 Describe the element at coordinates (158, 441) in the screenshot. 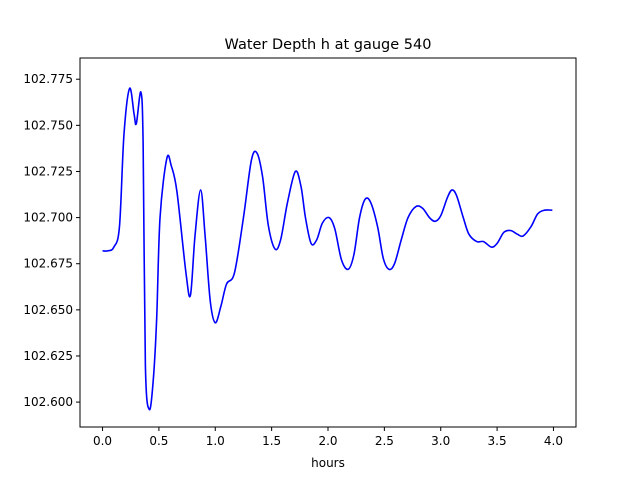

I see `x-tick-label: 0.5` at that location.